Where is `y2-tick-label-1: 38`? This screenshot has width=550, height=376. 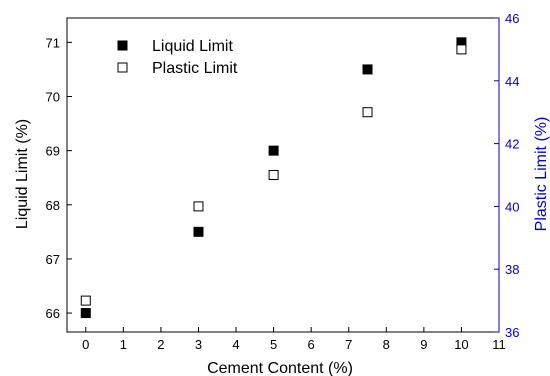 y2-tick-label-1: 38 is located at coordinates (512, 269).